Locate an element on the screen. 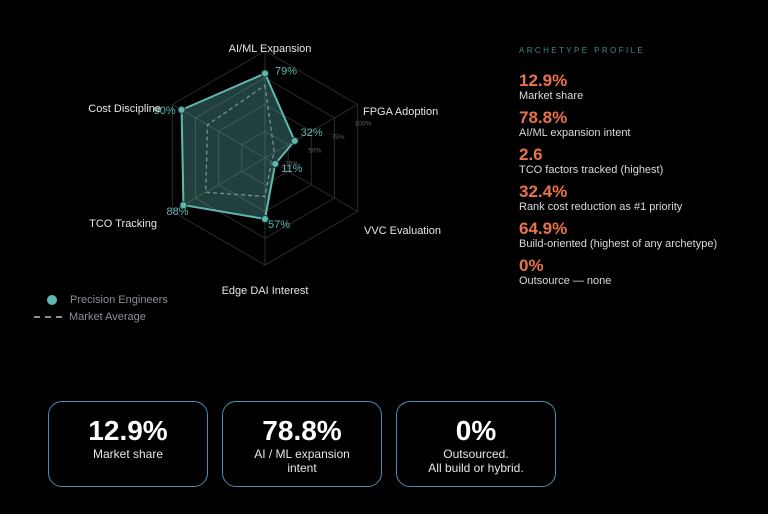 The width and height of the screenshot is (768, 514). card-label: Market share is located at coordinates (128, 454).